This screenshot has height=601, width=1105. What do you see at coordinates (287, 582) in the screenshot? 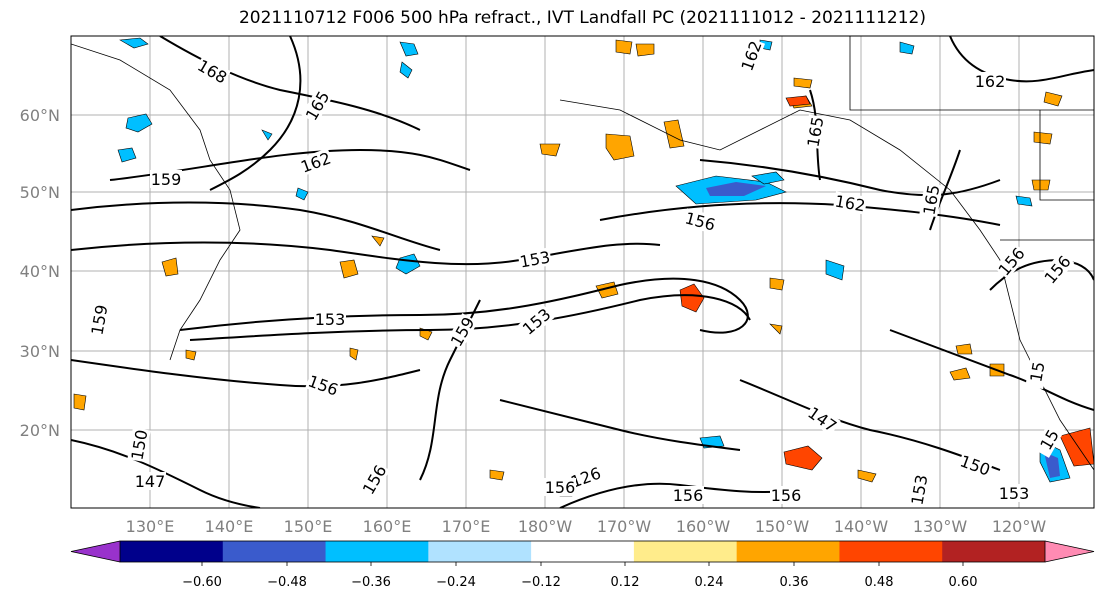
I see `colorbar-tick-label: −0.48` at bounding box center [287, 582].